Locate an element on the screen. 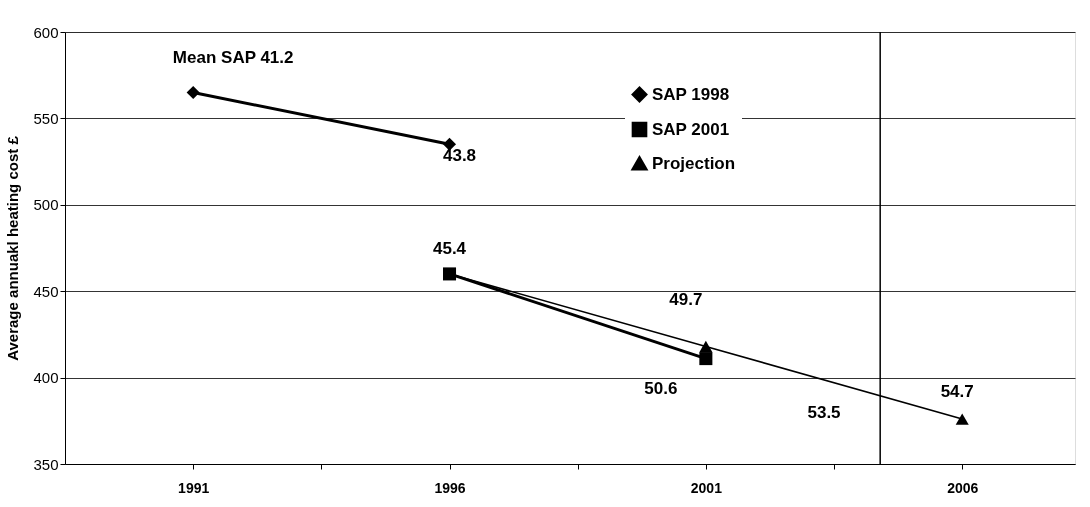 This screenshot has width=1090, height=507. y-tick-label: 600 is located at coordinates (46, 32).